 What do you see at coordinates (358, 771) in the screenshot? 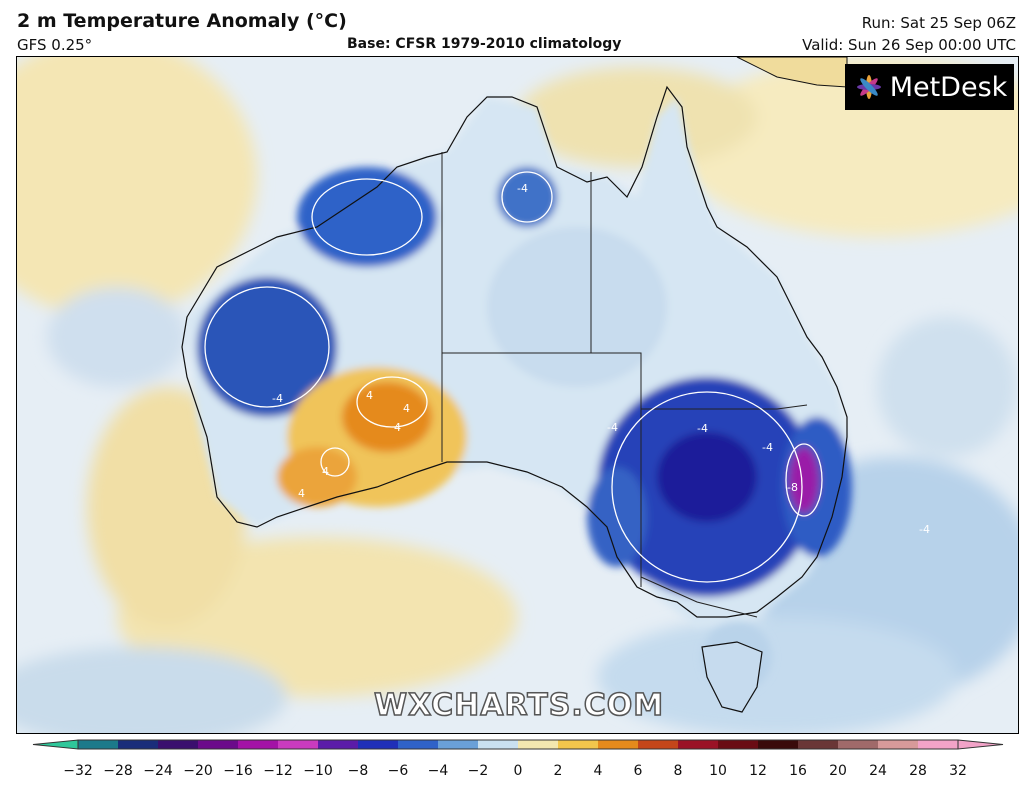
I see `colorbar-tick-label: −8` at bounding box center [358, 771].